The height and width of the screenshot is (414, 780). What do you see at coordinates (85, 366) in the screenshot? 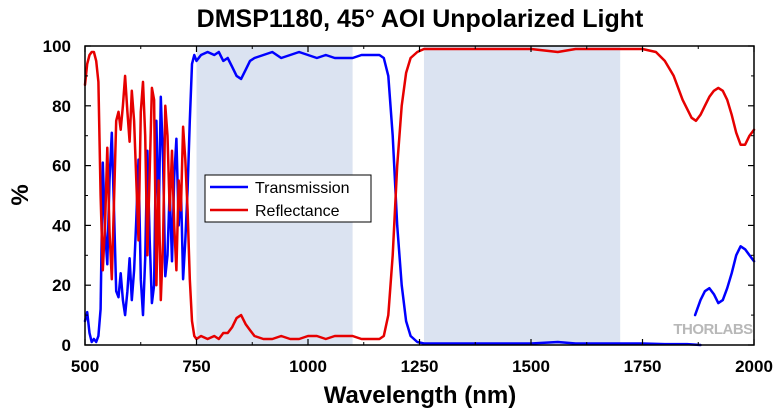
I see `x-tick-label: 500` at bounding box center [85, 366].